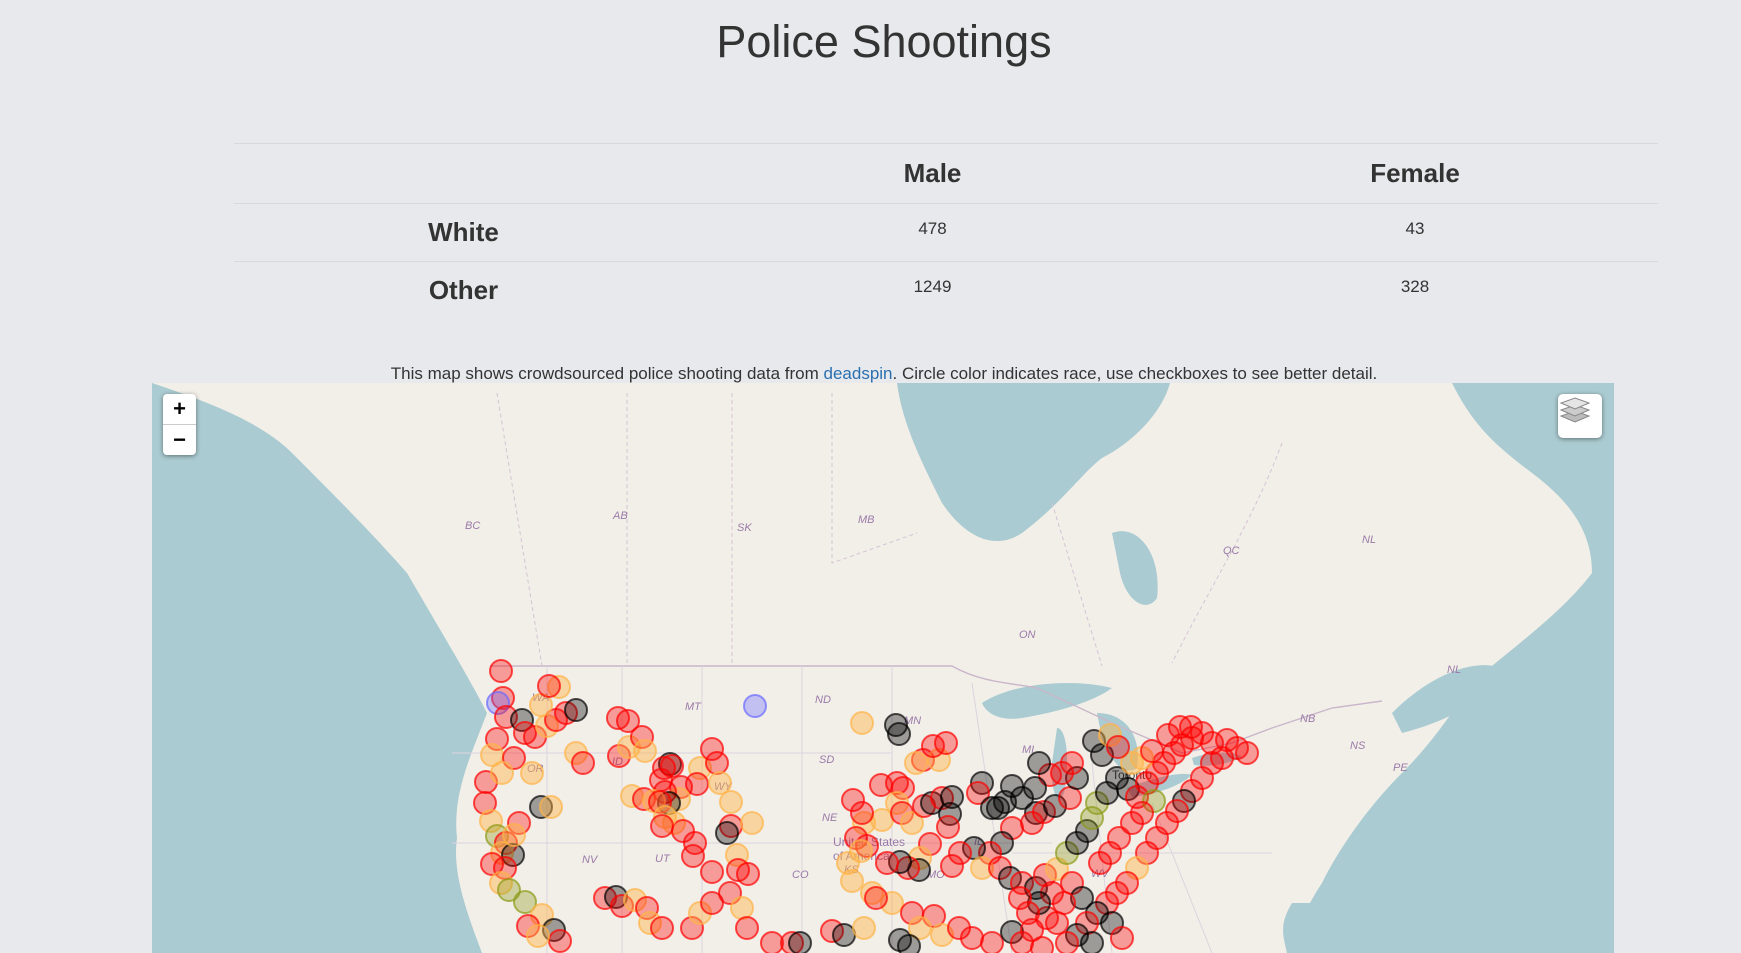 This screenshot has height=953, width=1741. What do you see at coordinates (858, 373) in the screenshot?
I see `deadspin-link: deadspin` at bounding box center [858, 373].